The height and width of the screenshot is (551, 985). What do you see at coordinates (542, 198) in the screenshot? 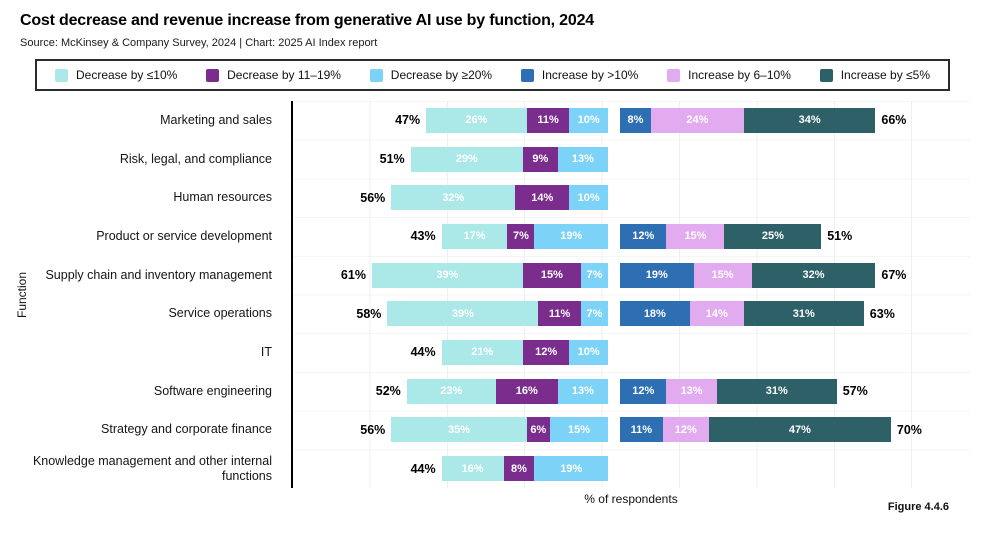
I see `bar-segment: 14%` at bounding box center [542, 198].